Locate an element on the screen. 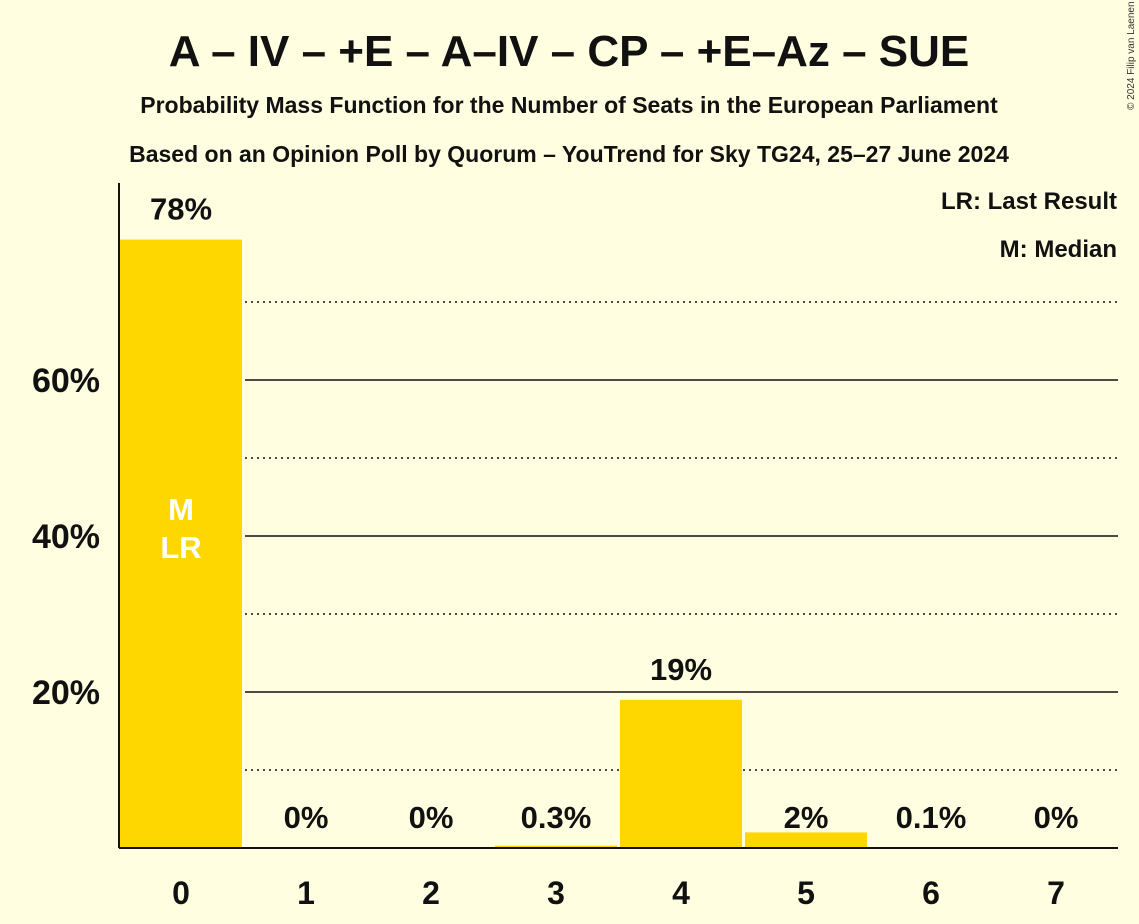 This screenshot has width=1139, height=924. y-tick-label: 60% is located at coordinates (66, 381).